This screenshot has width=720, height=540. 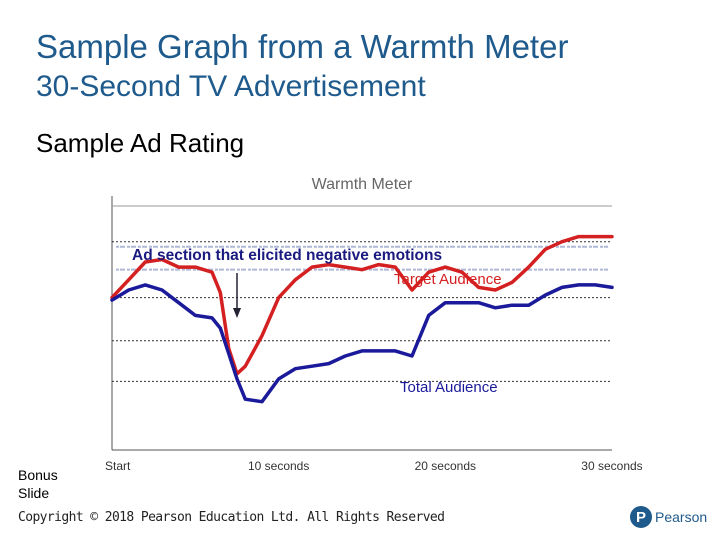 What do you see at coordinates (278, 466) in the screenshot?
I see `x-tick-label-1: 10 seconds` at bounding box center [278, 466].